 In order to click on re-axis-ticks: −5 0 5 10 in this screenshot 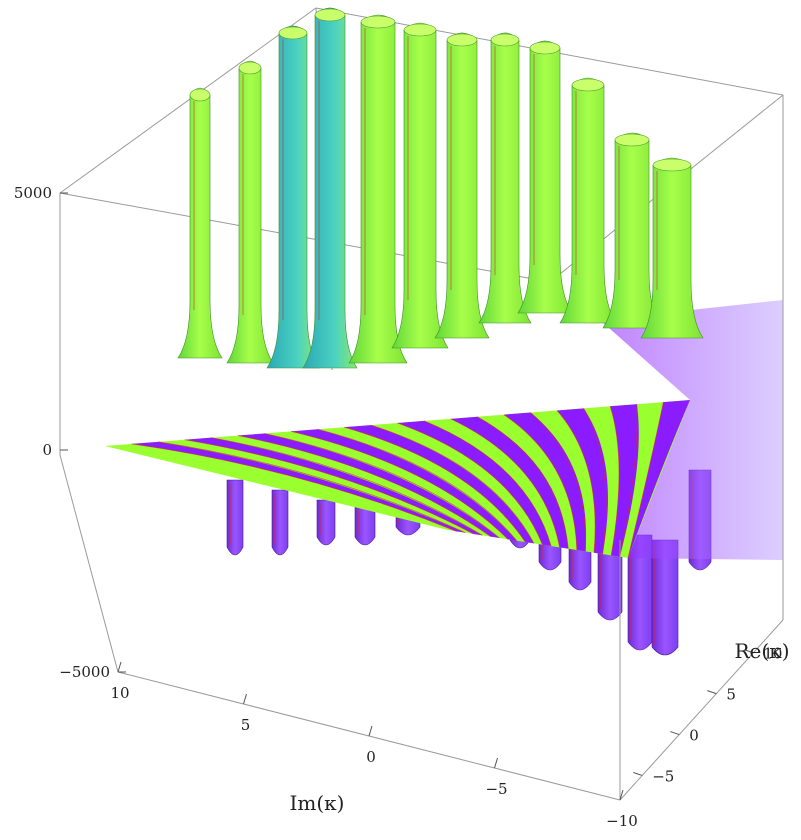, I will do `click(707, 715)`.